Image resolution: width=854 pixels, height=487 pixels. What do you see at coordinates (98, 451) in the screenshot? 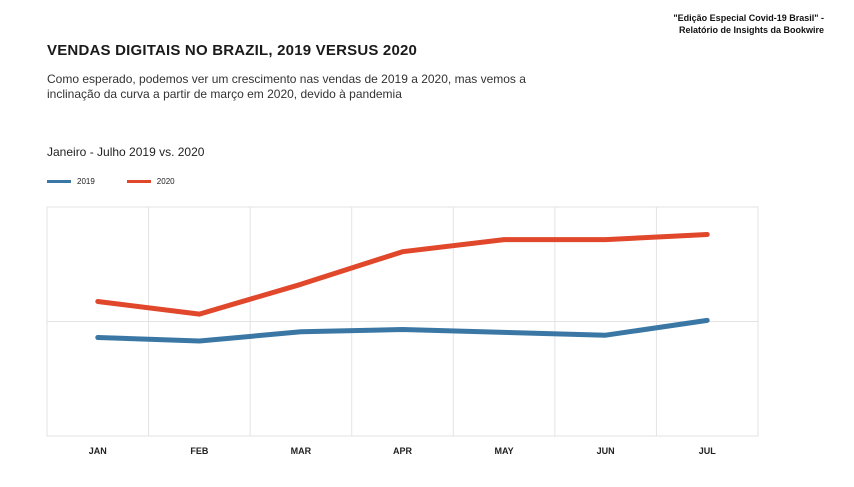
I see `x-tick-label-jan: JAN` at bounding box center [98, 451].